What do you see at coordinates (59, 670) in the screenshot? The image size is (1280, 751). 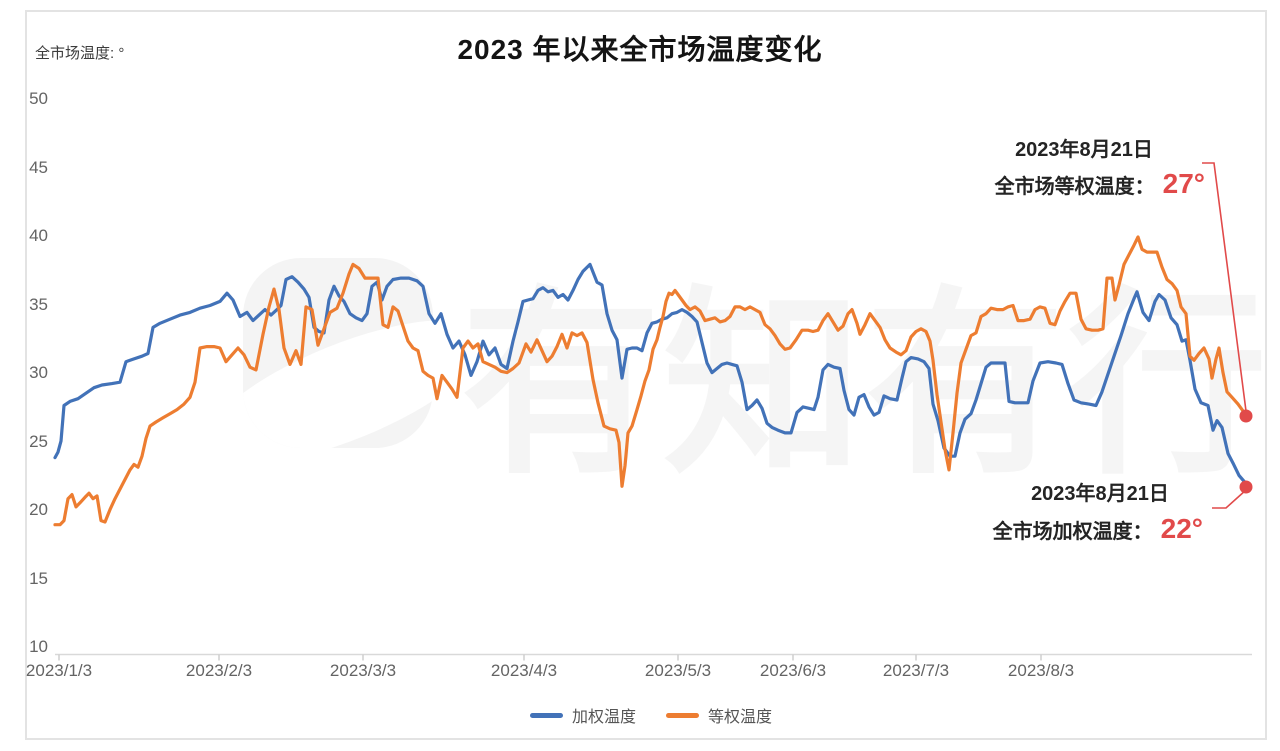 I see `x-axis-tick-label: 2023/1/3` at bounding box center [59, 670].